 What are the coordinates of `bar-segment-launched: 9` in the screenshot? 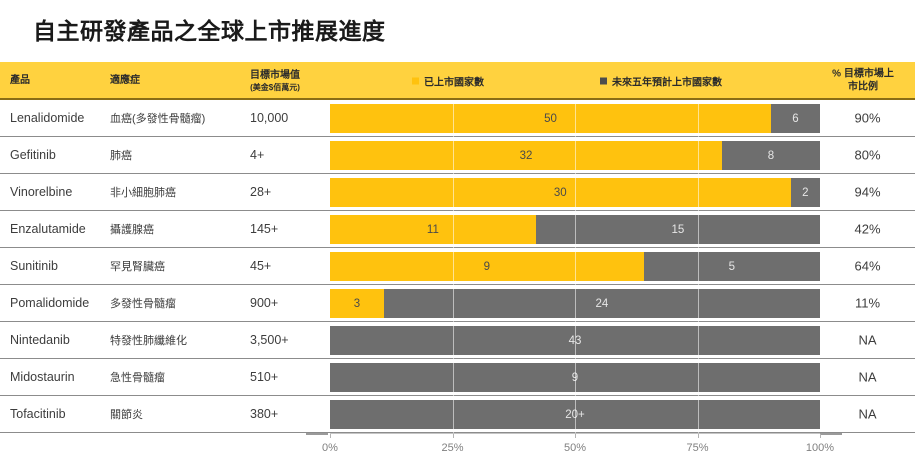 It's located at (487, 266).